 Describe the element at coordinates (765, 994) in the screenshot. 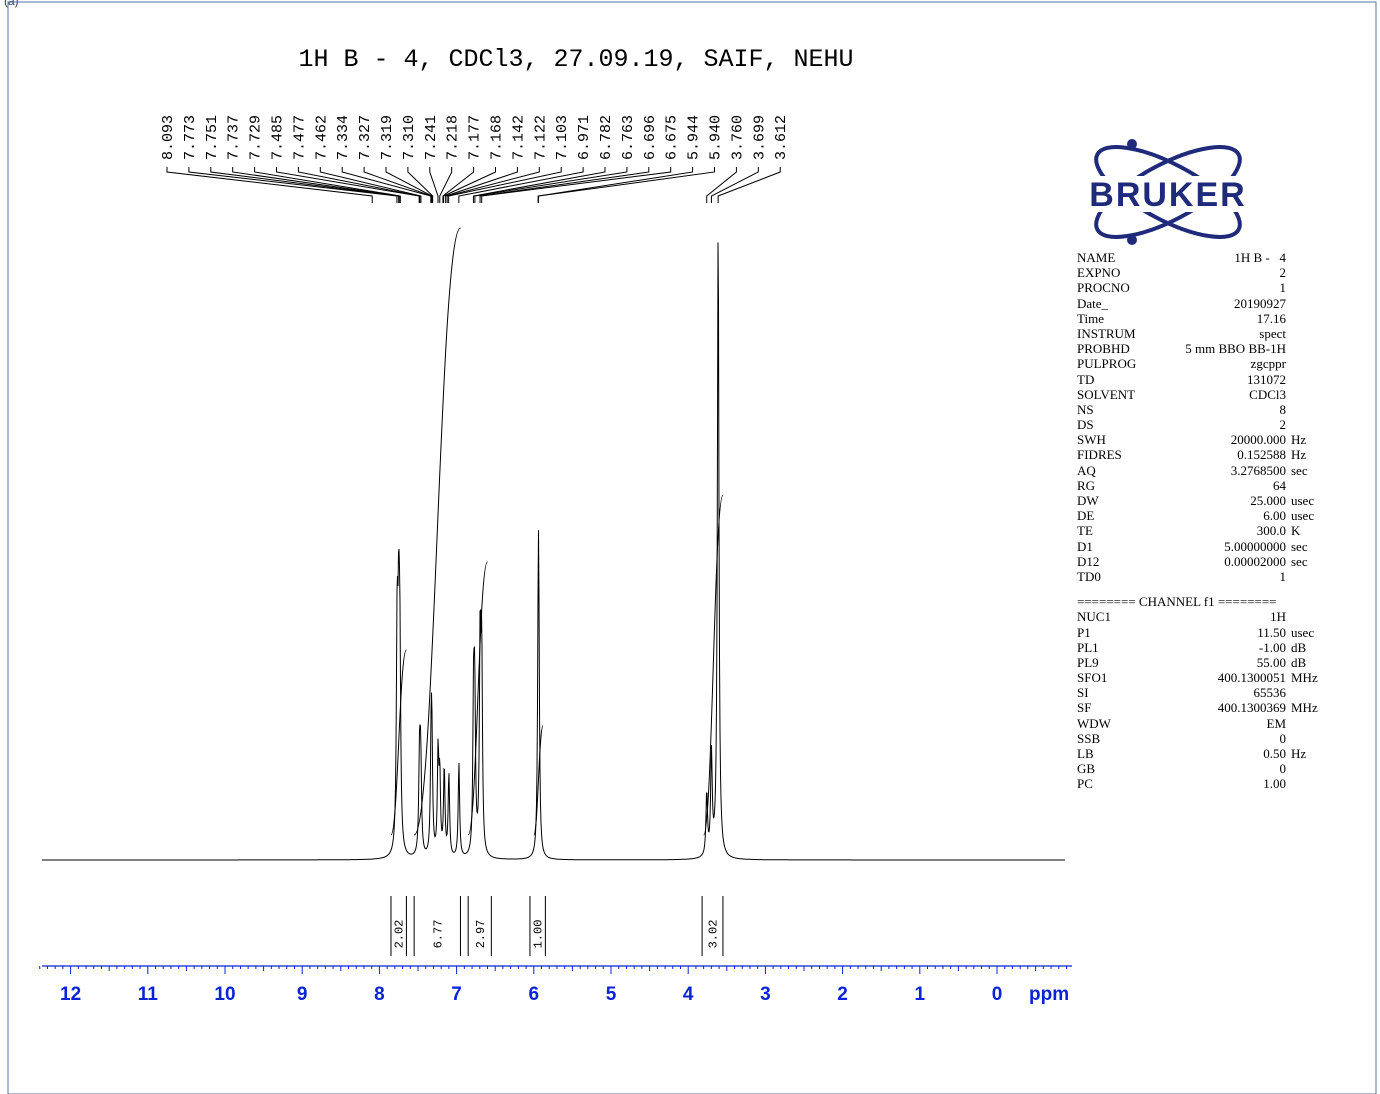

I see `x-tick-label: 3` at that location.